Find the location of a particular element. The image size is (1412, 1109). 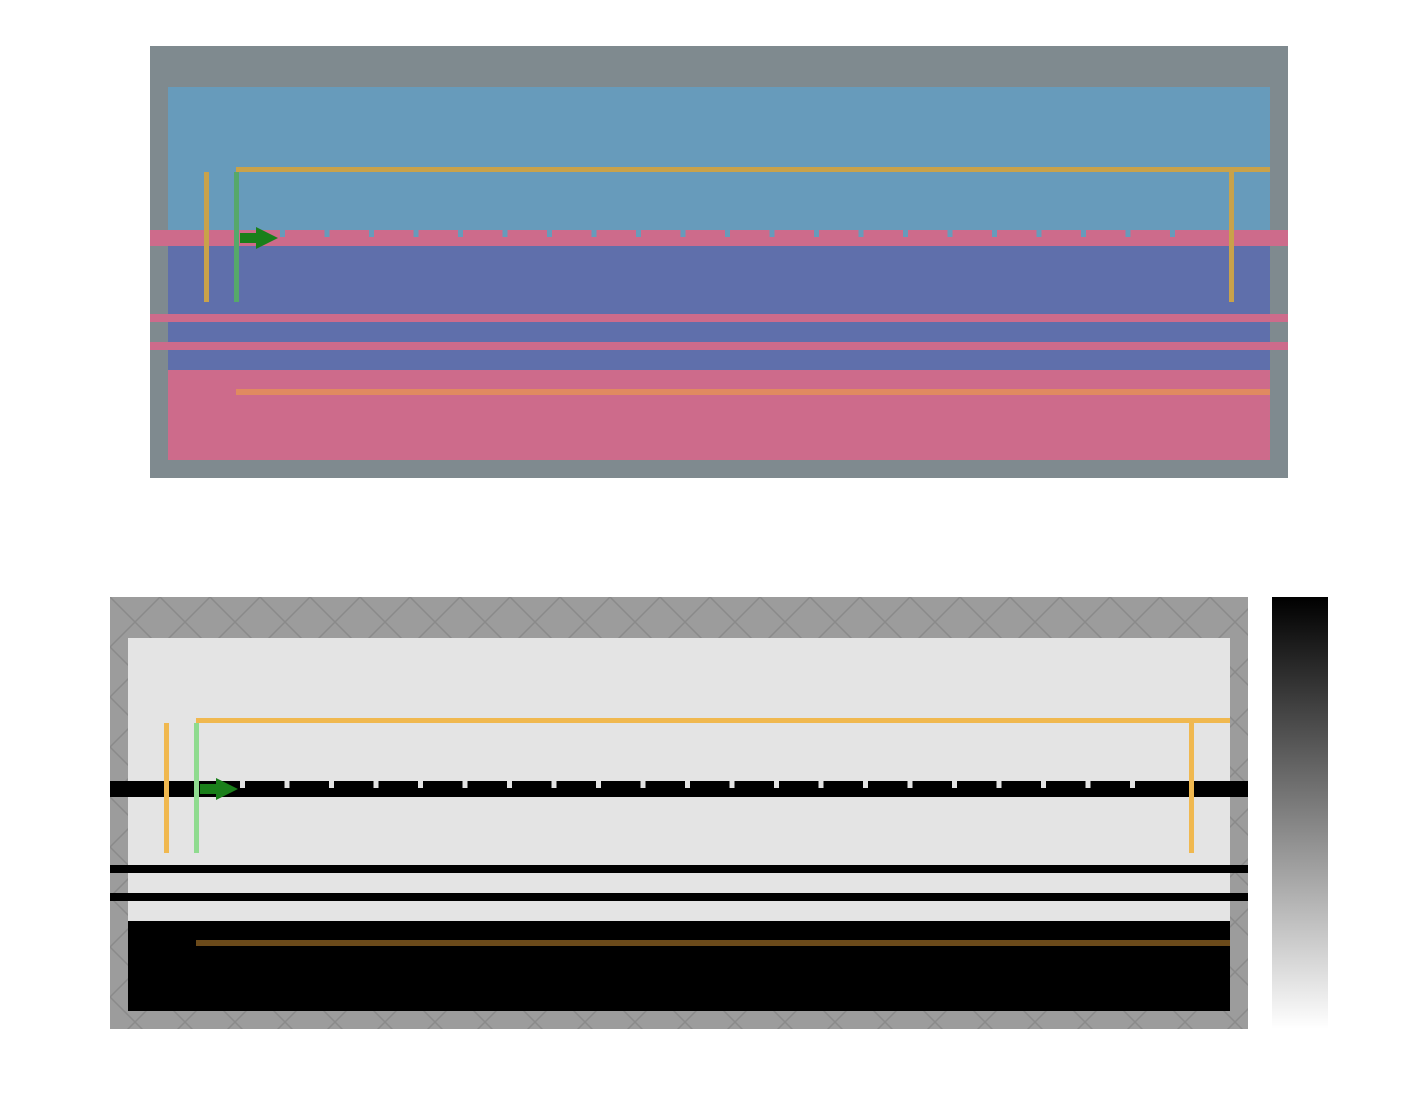

colorbar-fill is located at coordinates (1300, 813).